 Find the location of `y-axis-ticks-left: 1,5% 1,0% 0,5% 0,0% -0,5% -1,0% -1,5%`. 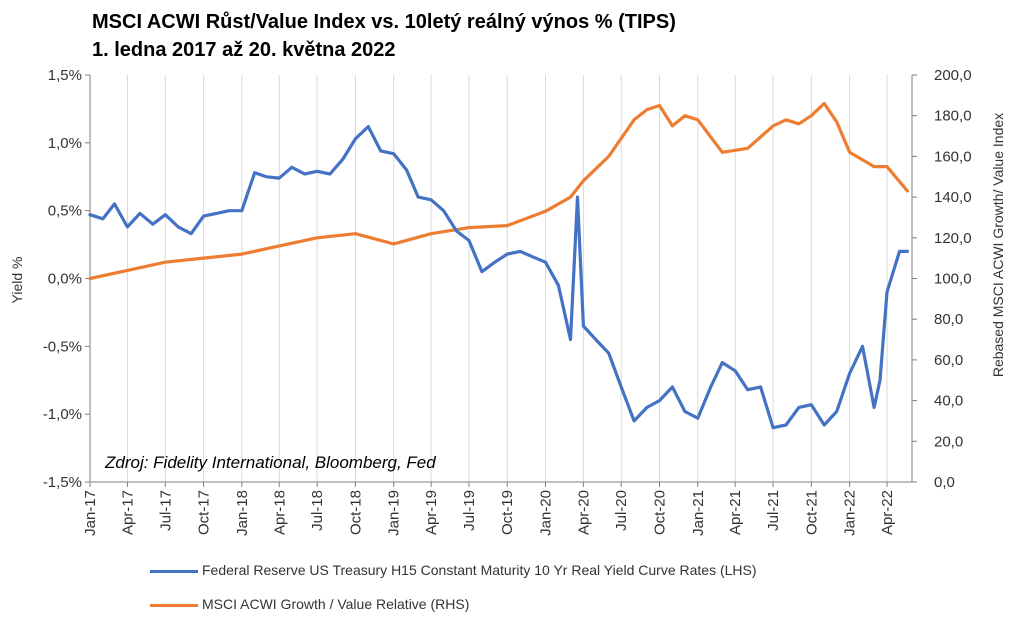

y-axis-ticks-left: 1,5% 1,0% 0,5% 0,0% -0,5% -1,0% -1,5% is located at coordinates (66, 279).